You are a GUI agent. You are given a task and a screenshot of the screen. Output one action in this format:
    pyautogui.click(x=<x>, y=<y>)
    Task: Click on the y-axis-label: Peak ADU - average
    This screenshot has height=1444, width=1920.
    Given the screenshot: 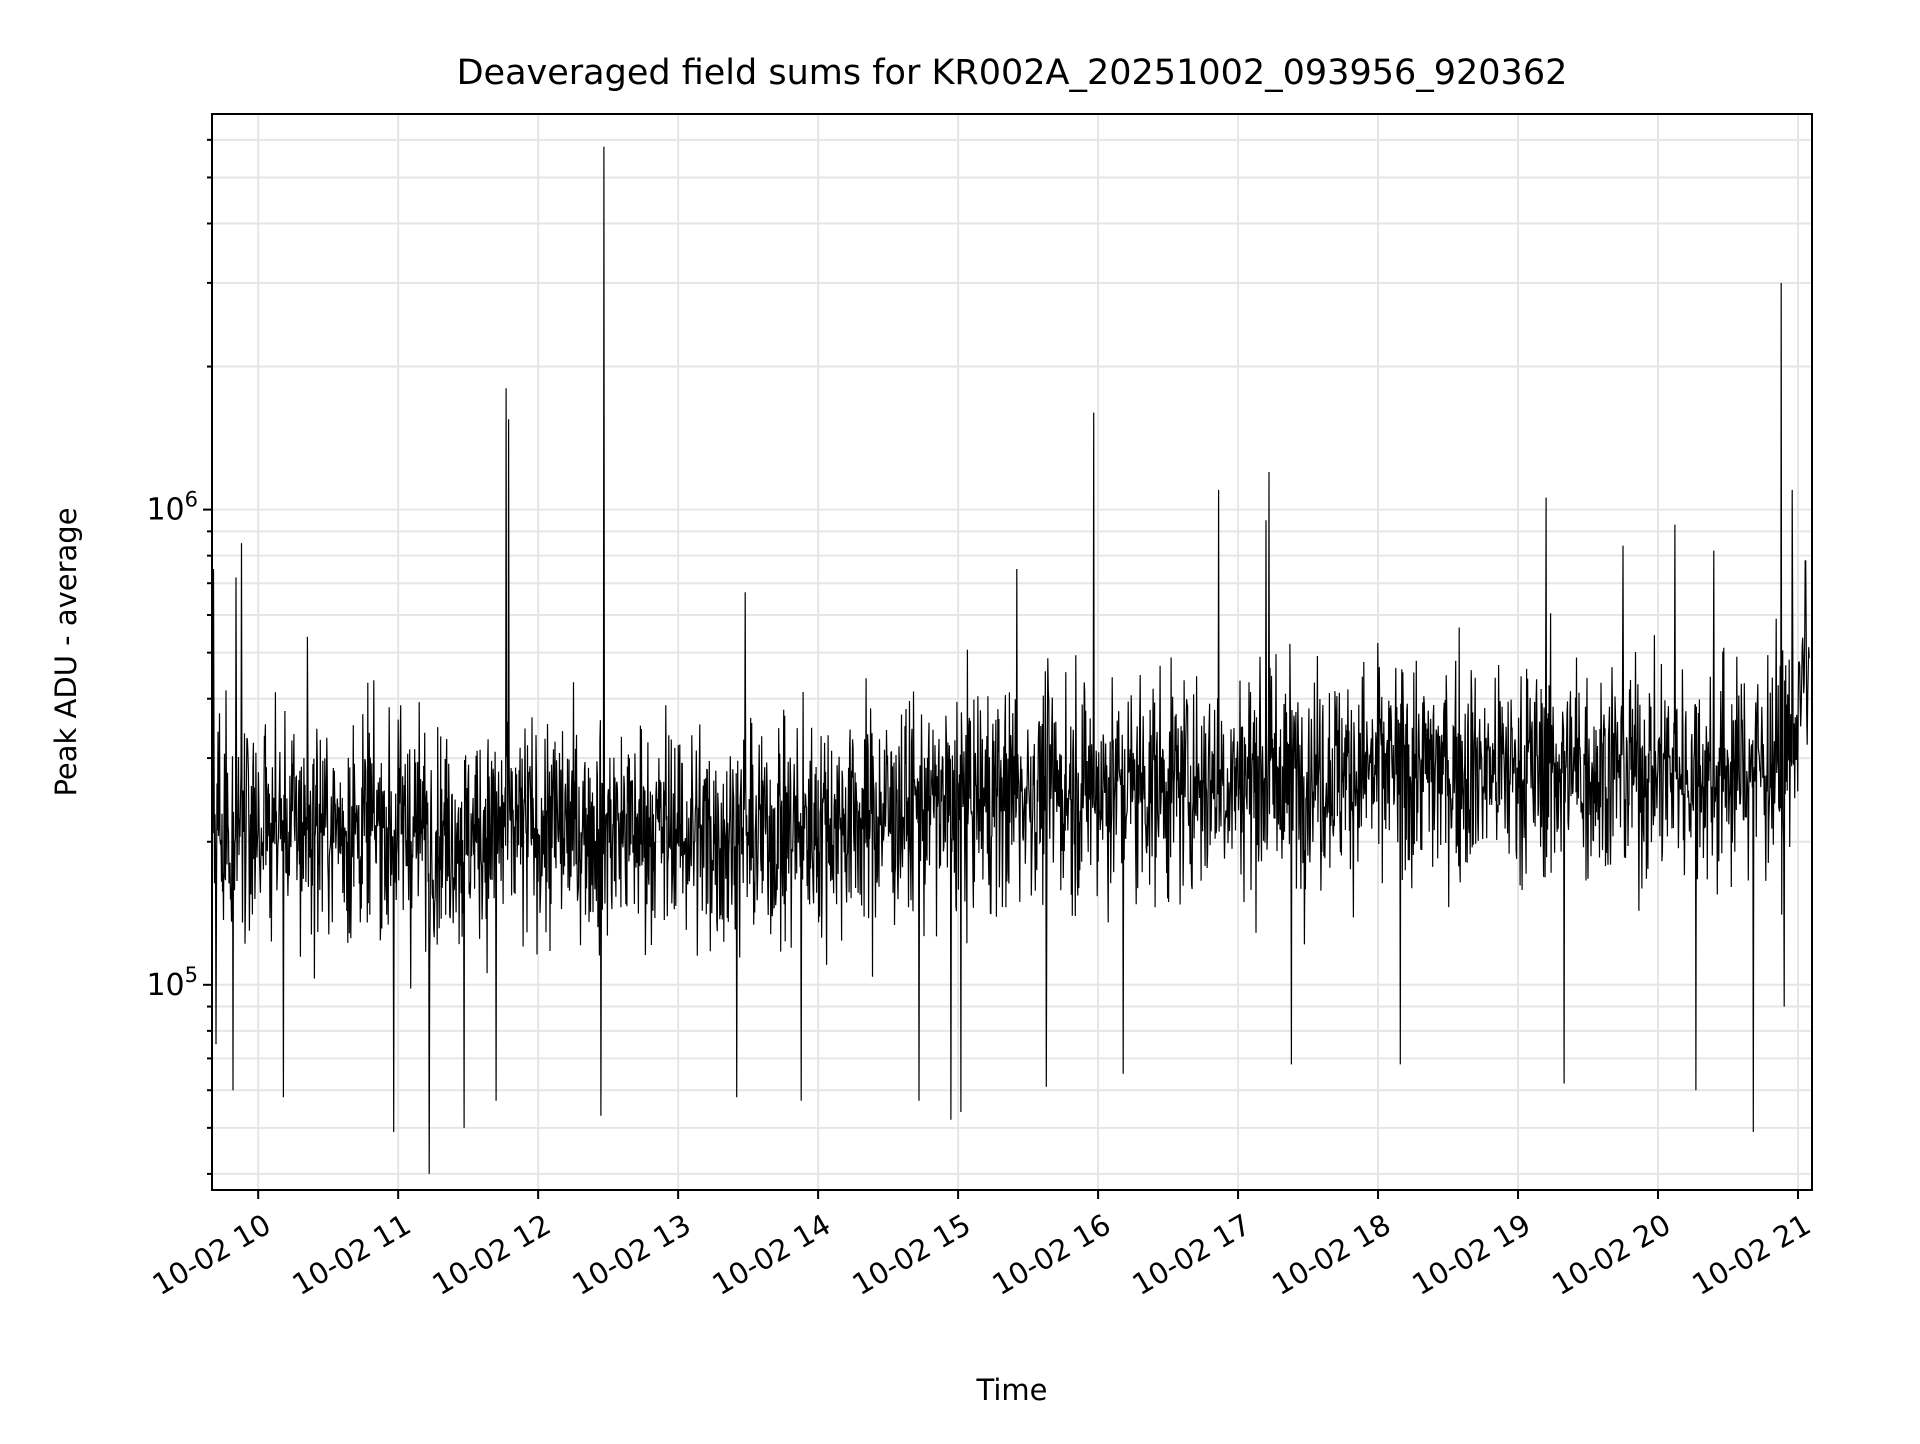 What is the action you would take?
    pyautogui.click(x=66, y=651)
    